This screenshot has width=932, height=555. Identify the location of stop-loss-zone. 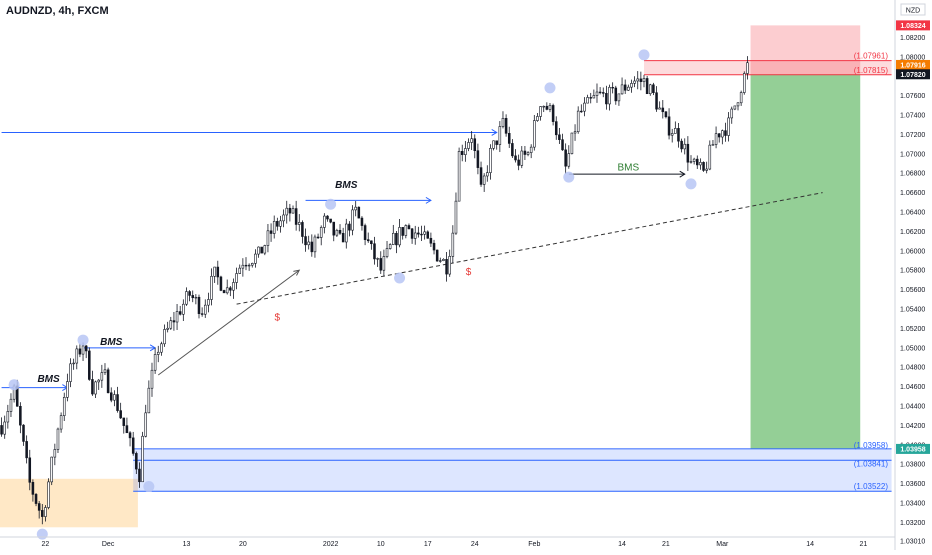
(805, 50).